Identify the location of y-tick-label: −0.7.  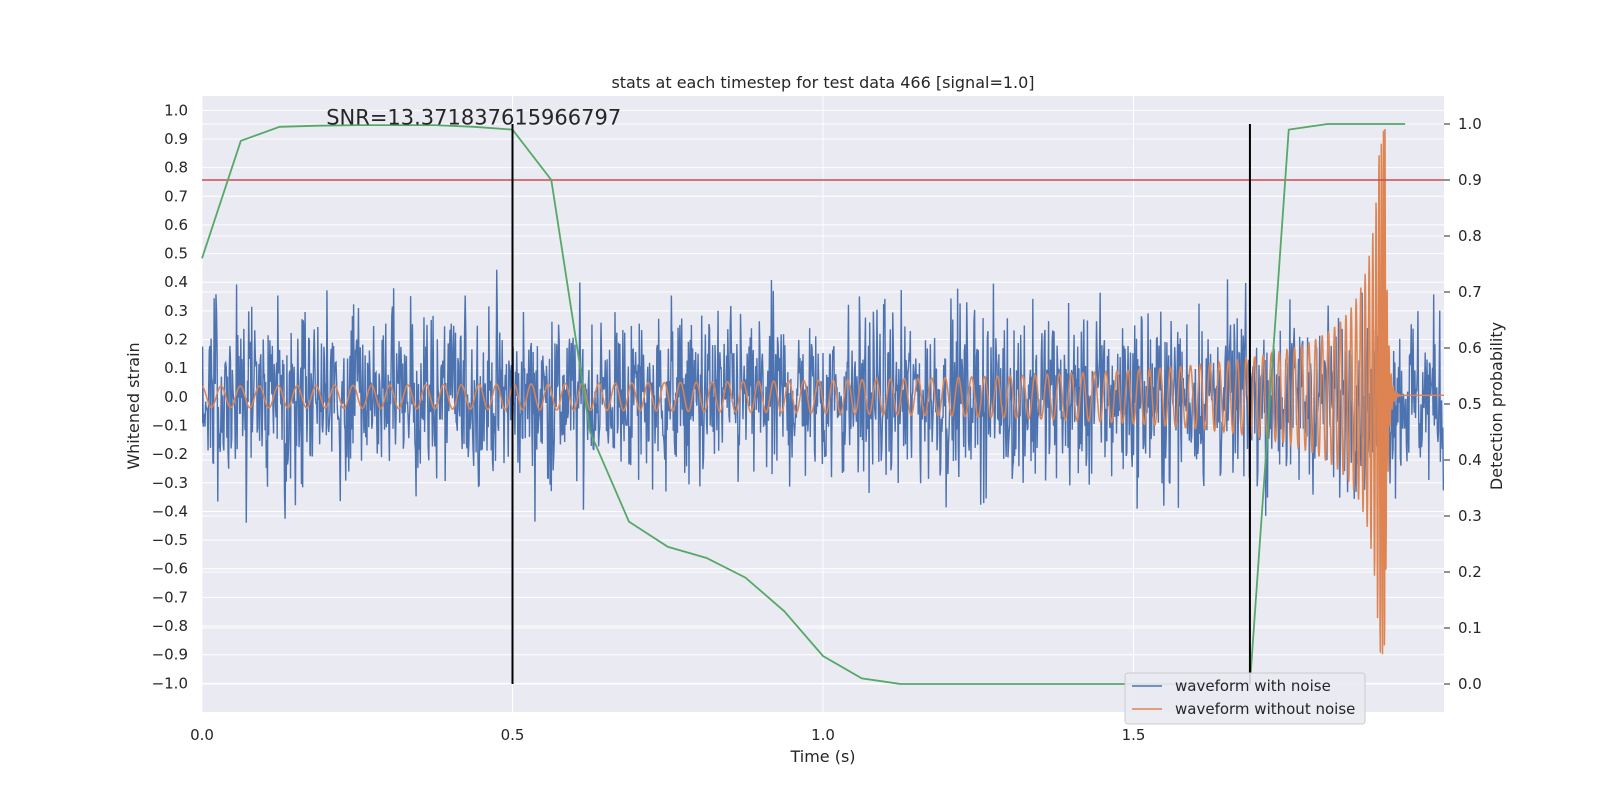
(170, 597).